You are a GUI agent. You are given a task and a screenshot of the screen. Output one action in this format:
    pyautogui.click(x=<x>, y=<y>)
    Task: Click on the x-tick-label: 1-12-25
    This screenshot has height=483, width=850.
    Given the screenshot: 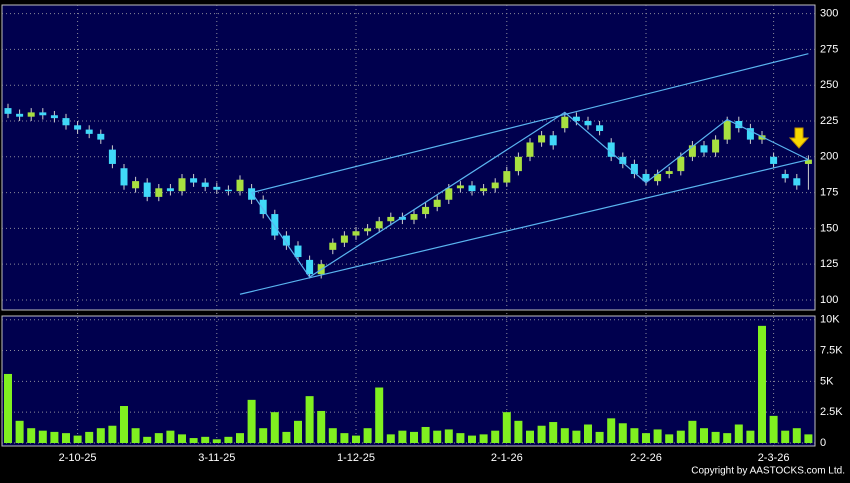 What is the action you would take?
    pyautogui.click(x=356, y=458)
    